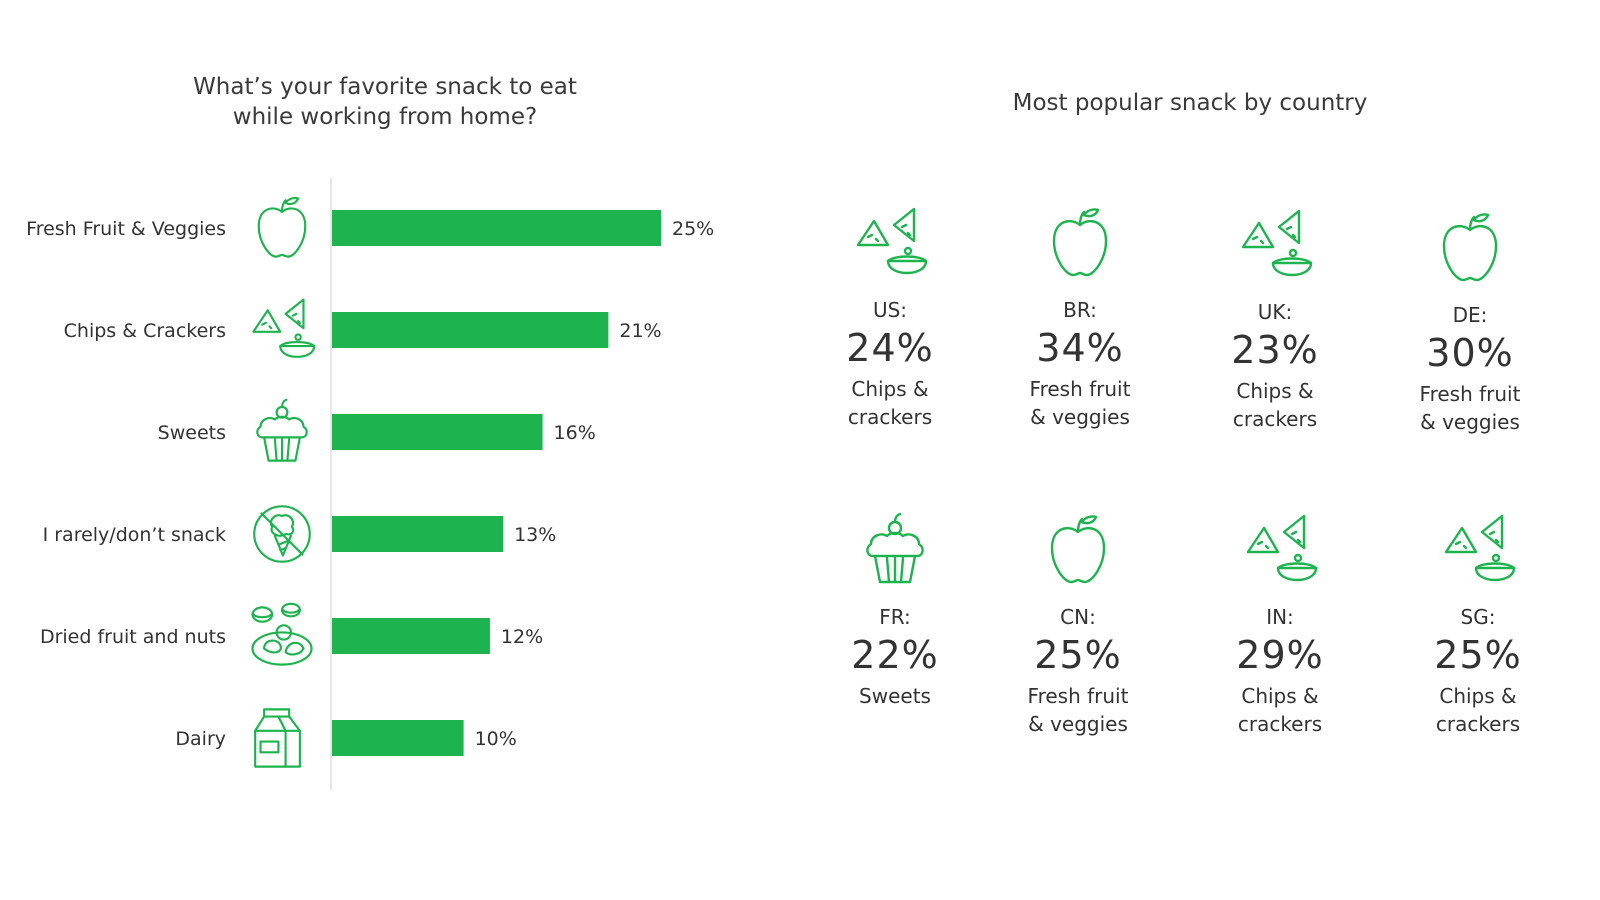  What do you see at coordinates (895, 617) in the screenshot?
I see `country-code: FR:` at bounding box center [895, 617].